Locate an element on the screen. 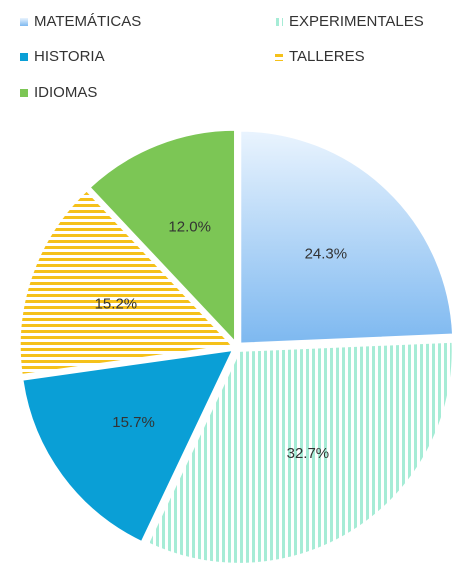  data-label: 32.7% is located at coordinates (308, 453).